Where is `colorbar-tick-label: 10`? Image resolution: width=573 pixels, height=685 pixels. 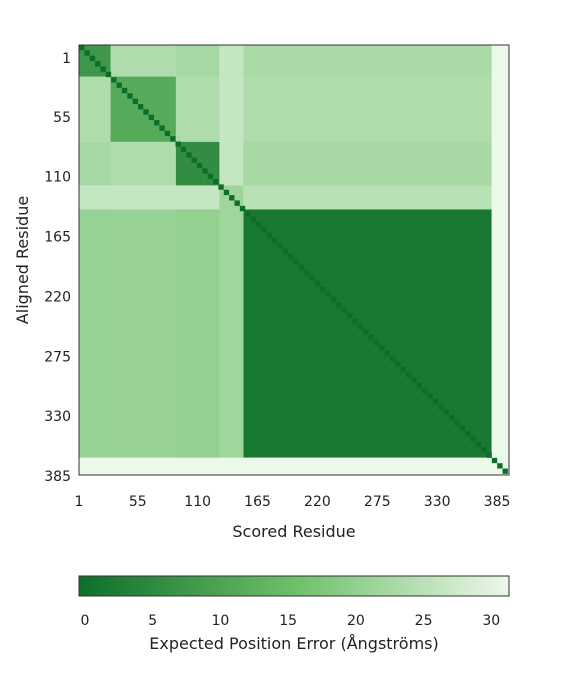 colorbar-tick-label: 10 is located at coordinates (221, 621).